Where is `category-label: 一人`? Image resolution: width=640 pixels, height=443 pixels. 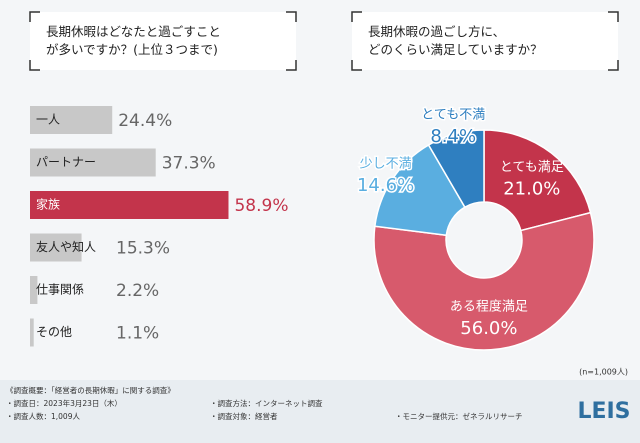 category-label: 一人 is located at coordinates (48, 120).